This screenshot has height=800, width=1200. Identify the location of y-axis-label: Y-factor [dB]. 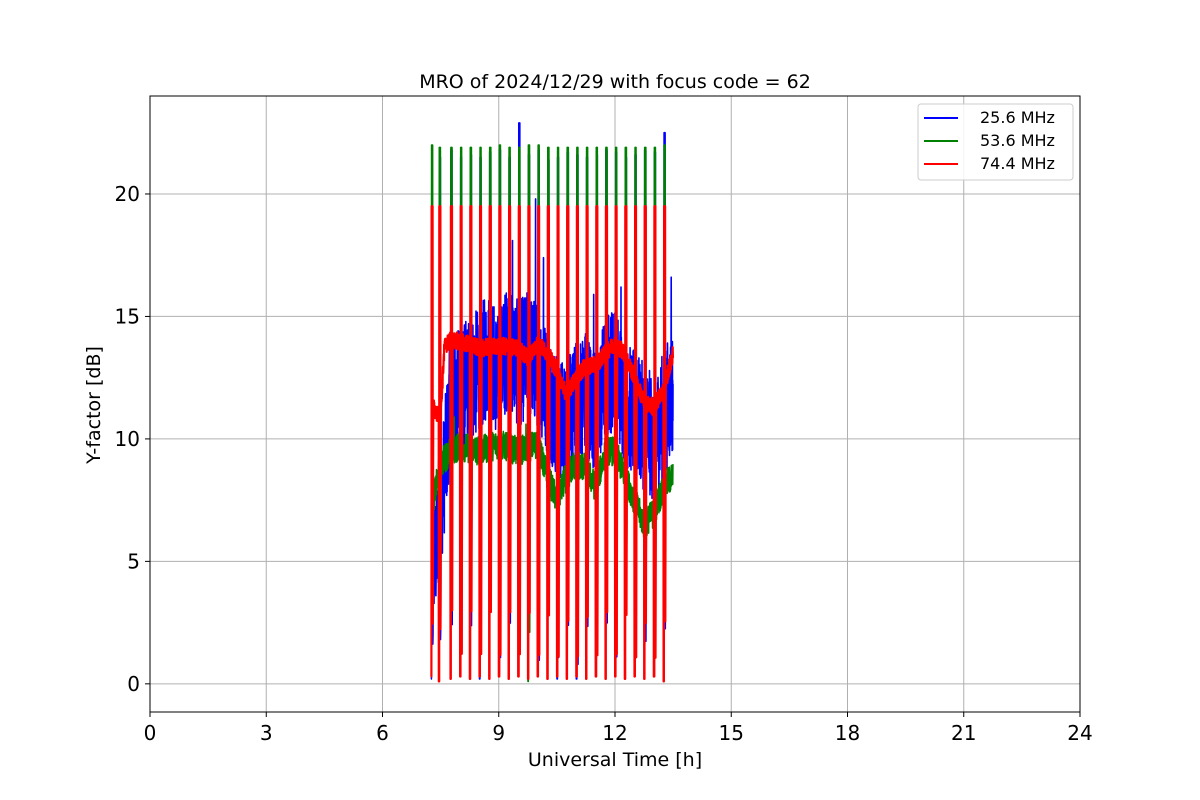
(94, 405).